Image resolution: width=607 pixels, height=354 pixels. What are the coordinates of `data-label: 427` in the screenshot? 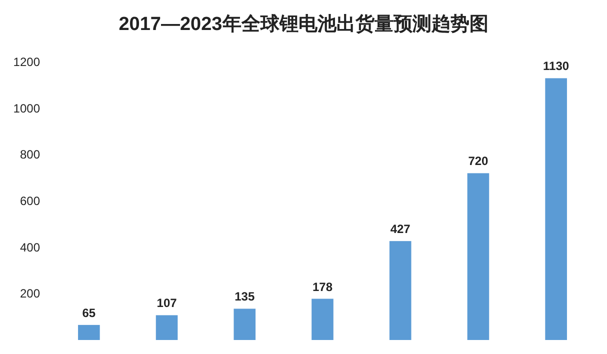 It's located at (400, 229).